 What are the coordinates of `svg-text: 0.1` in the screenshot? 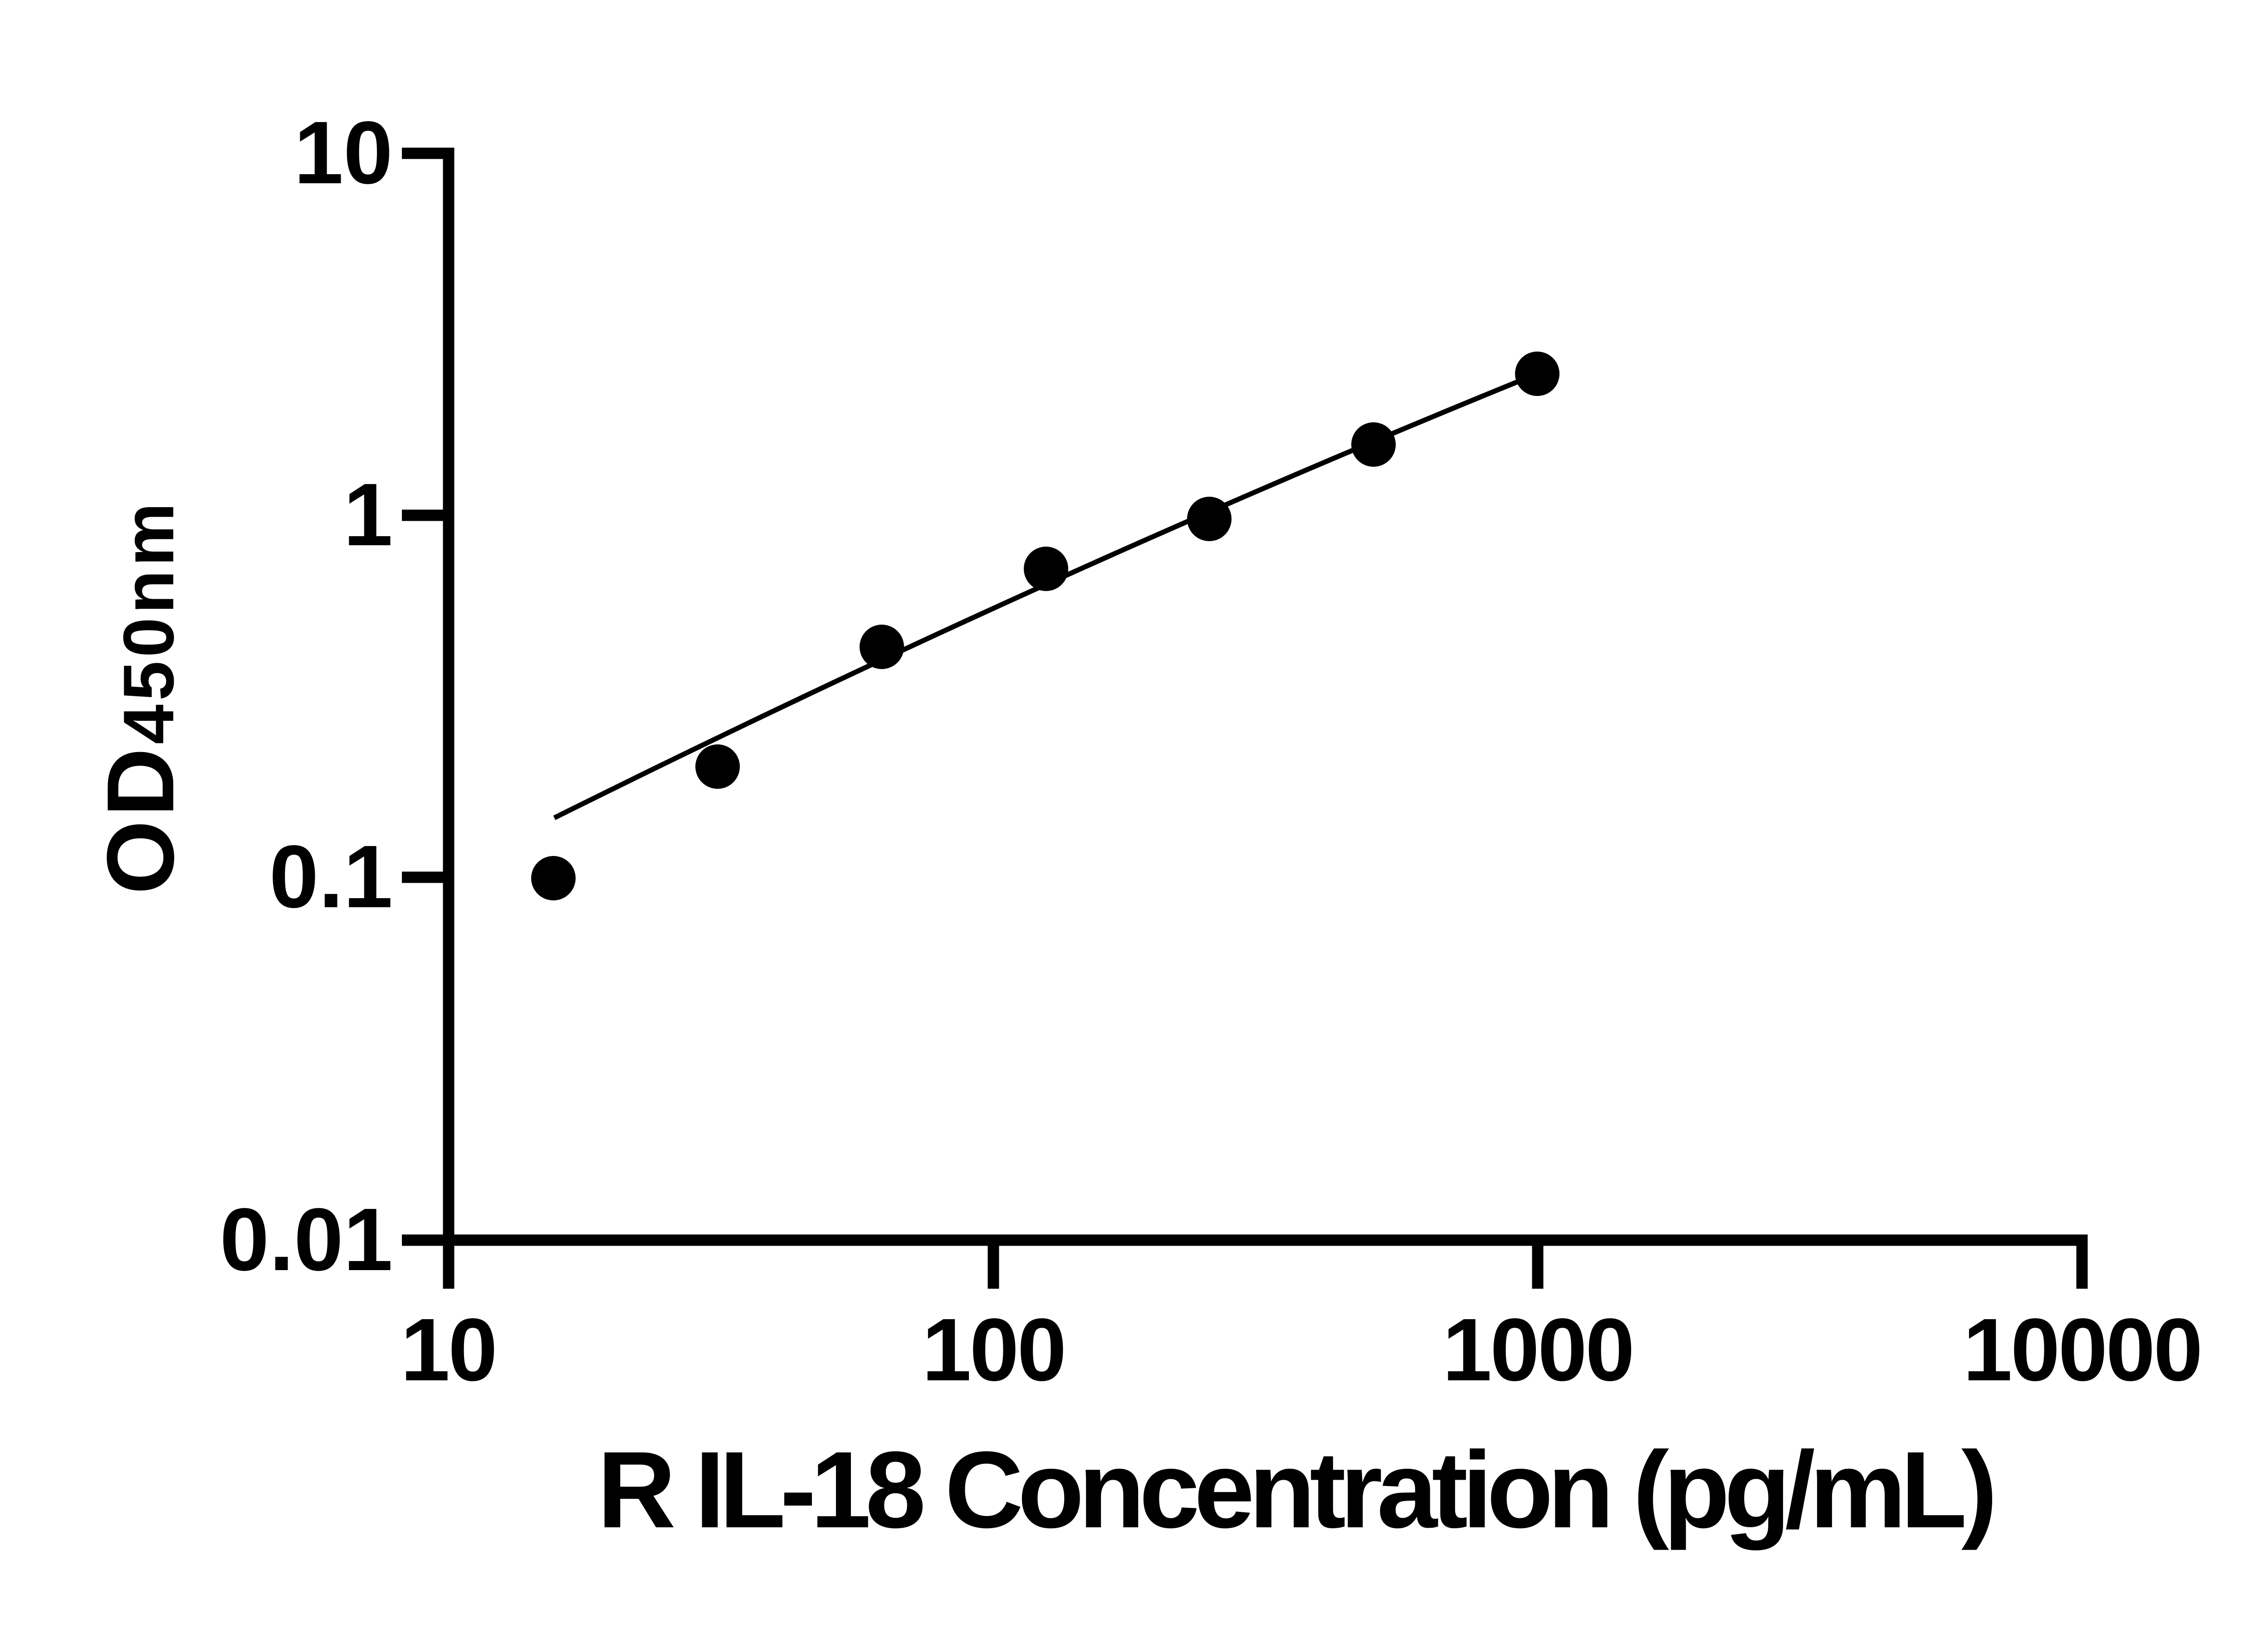 It's located at (331, 876).